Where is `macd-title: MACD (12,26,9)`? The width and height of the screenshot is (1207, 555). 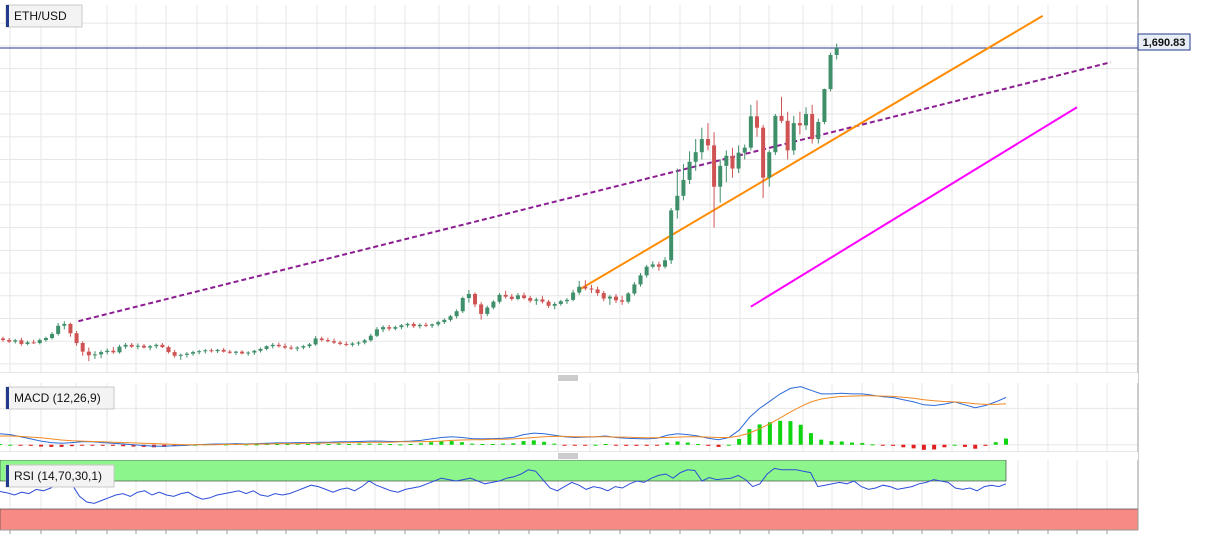
macd-title: MACD (12,26,9) is located at coordinates (57, 398).